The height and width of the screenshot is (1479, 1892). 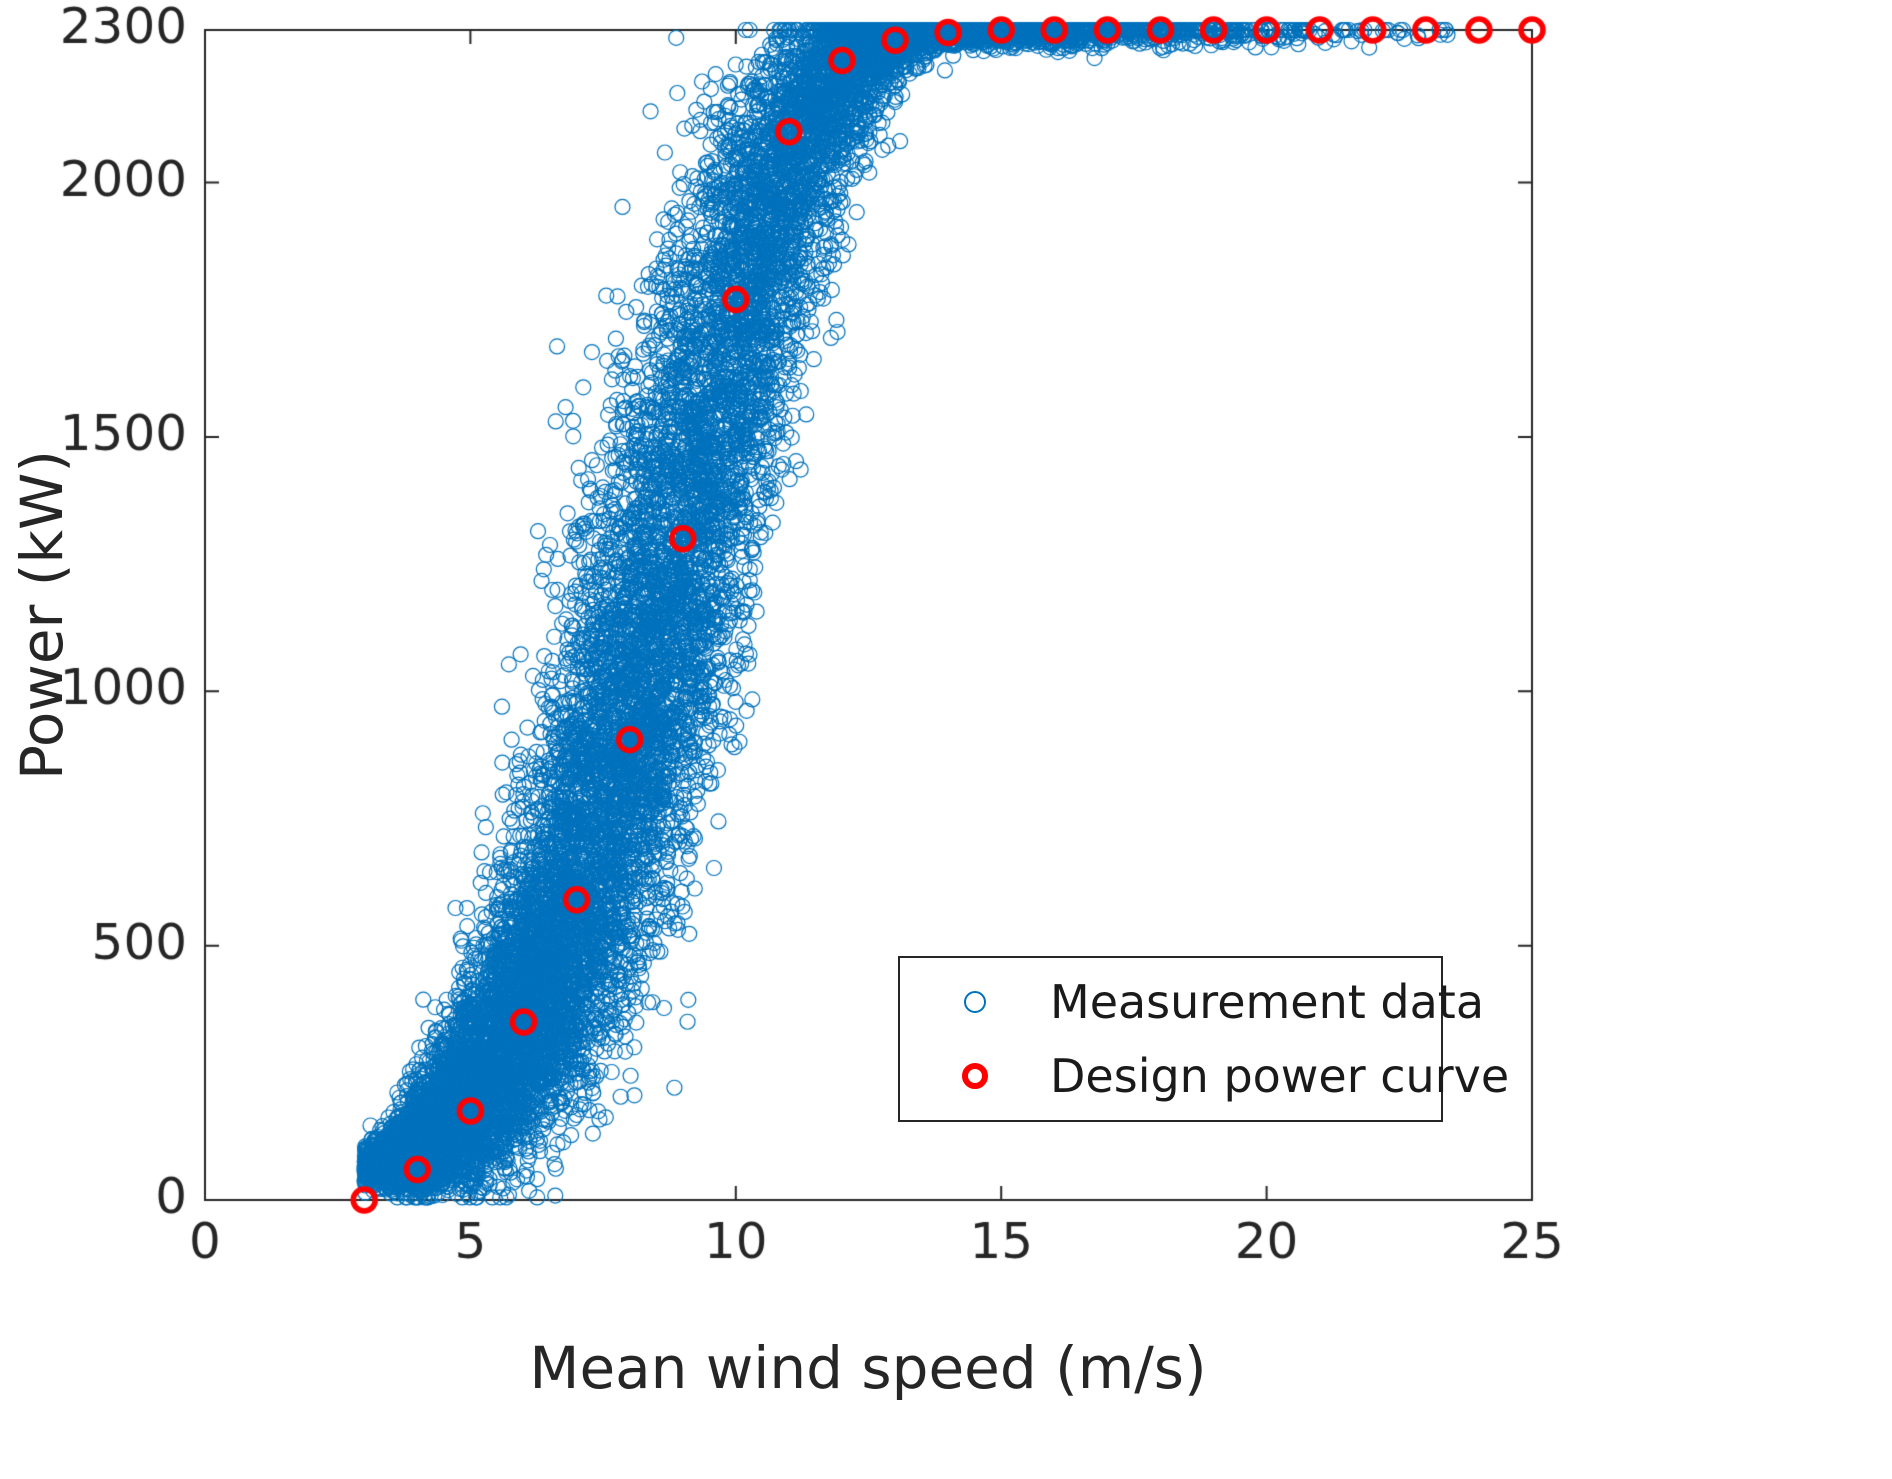 I want to click on legend-box: Measurement data Design power curve, so click(x=1203, y=1039).